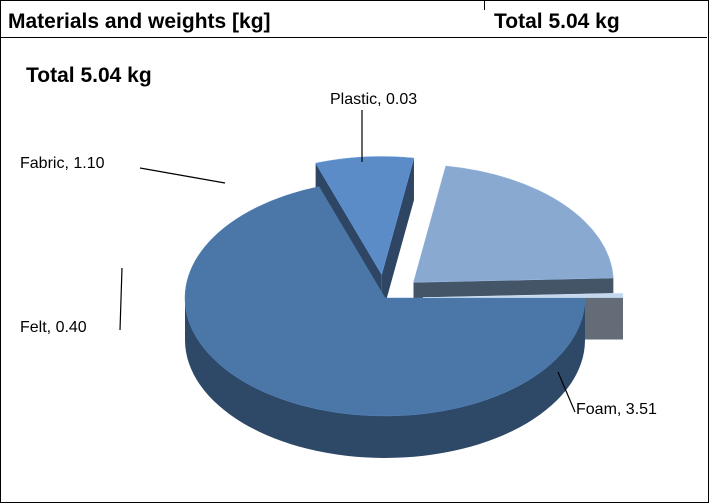  Describe the element at coordinates (365, 216) in the screenshot. I see `slice-felt-top` at that location.